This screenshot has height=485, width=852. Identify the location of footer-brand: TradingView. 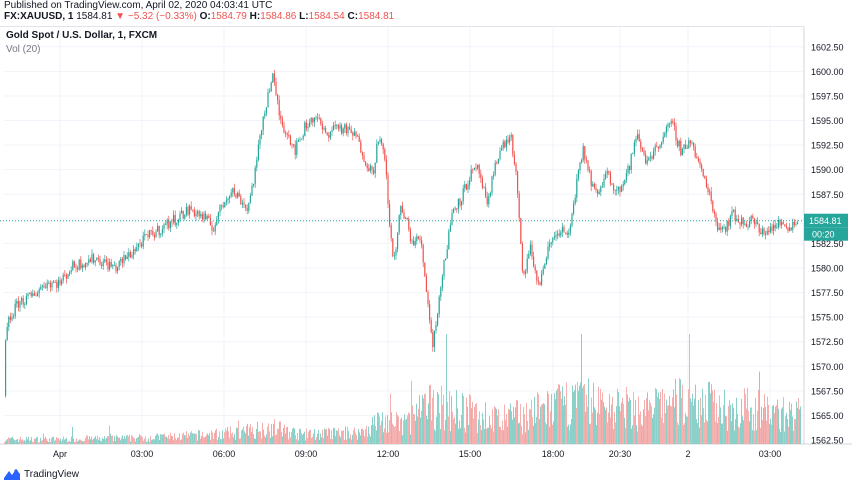
(41, 474).